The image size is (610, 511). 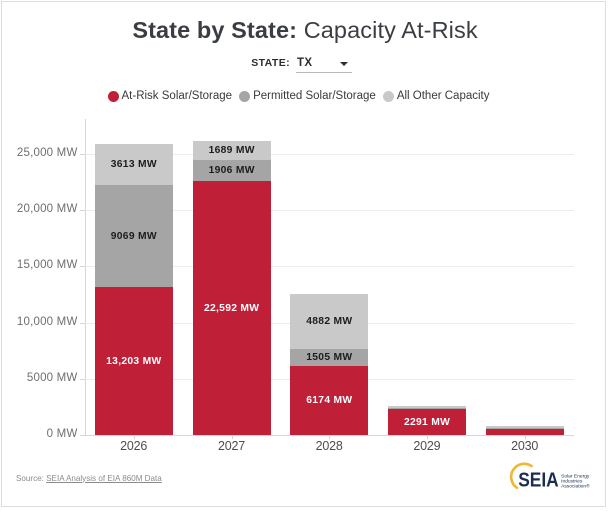 I want to click on svg-text: Industries, so click(x=572, y=481).